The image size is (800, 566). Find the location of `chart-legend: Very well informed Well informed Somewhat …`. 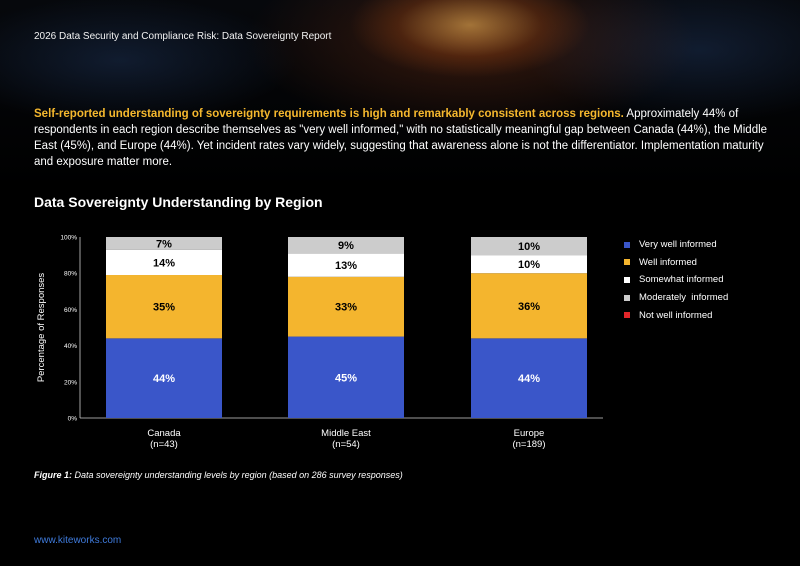

chart-legend: Very well informed Well informed Somewhat … is located at coordinates (676, 280).